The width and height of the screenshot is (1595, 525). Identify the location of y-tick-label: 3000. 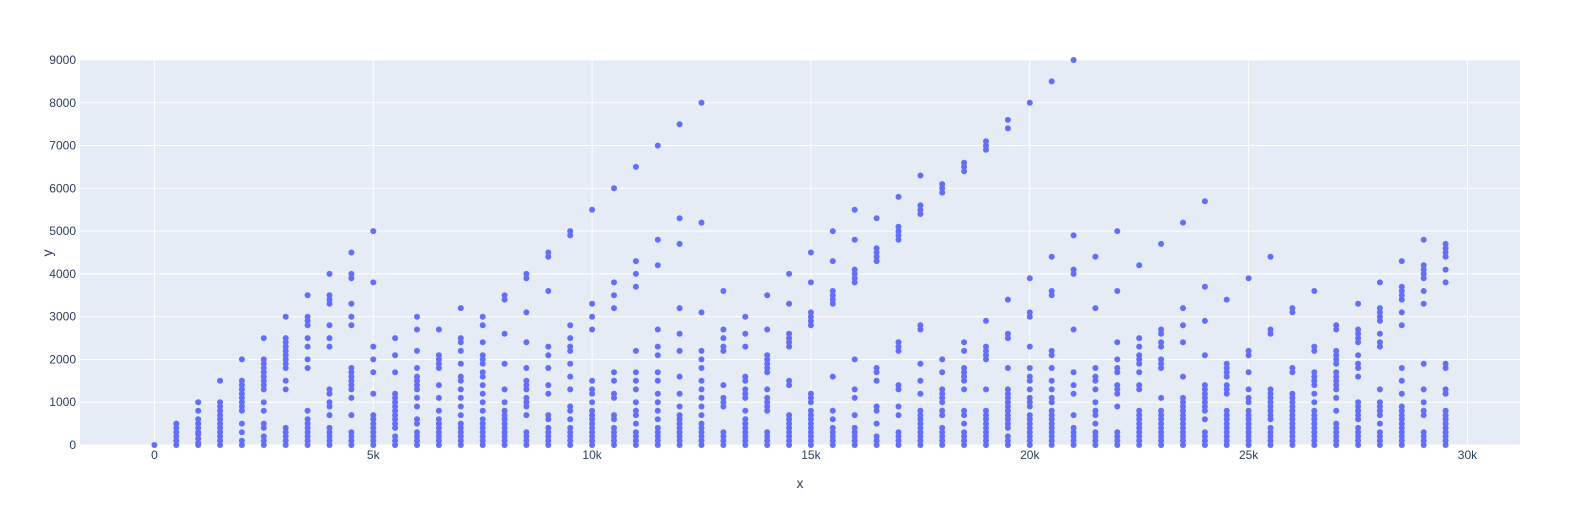
(62, 317).